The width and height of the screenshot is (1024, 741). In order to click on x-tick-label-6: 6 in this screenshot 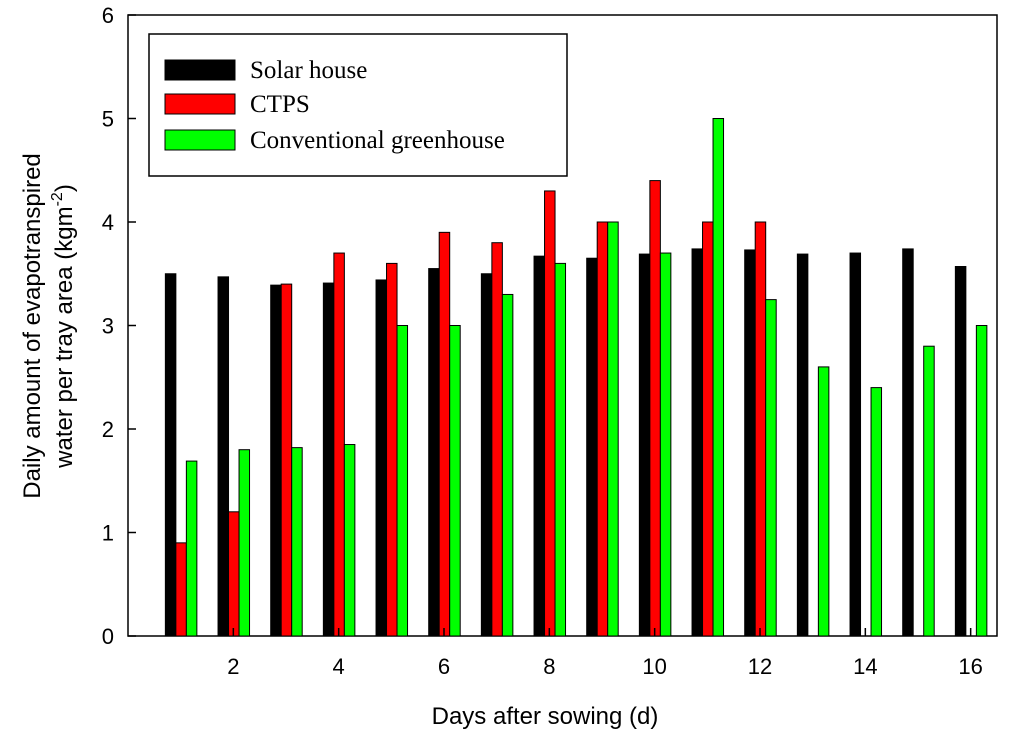, I will do `click(444, 666)`.